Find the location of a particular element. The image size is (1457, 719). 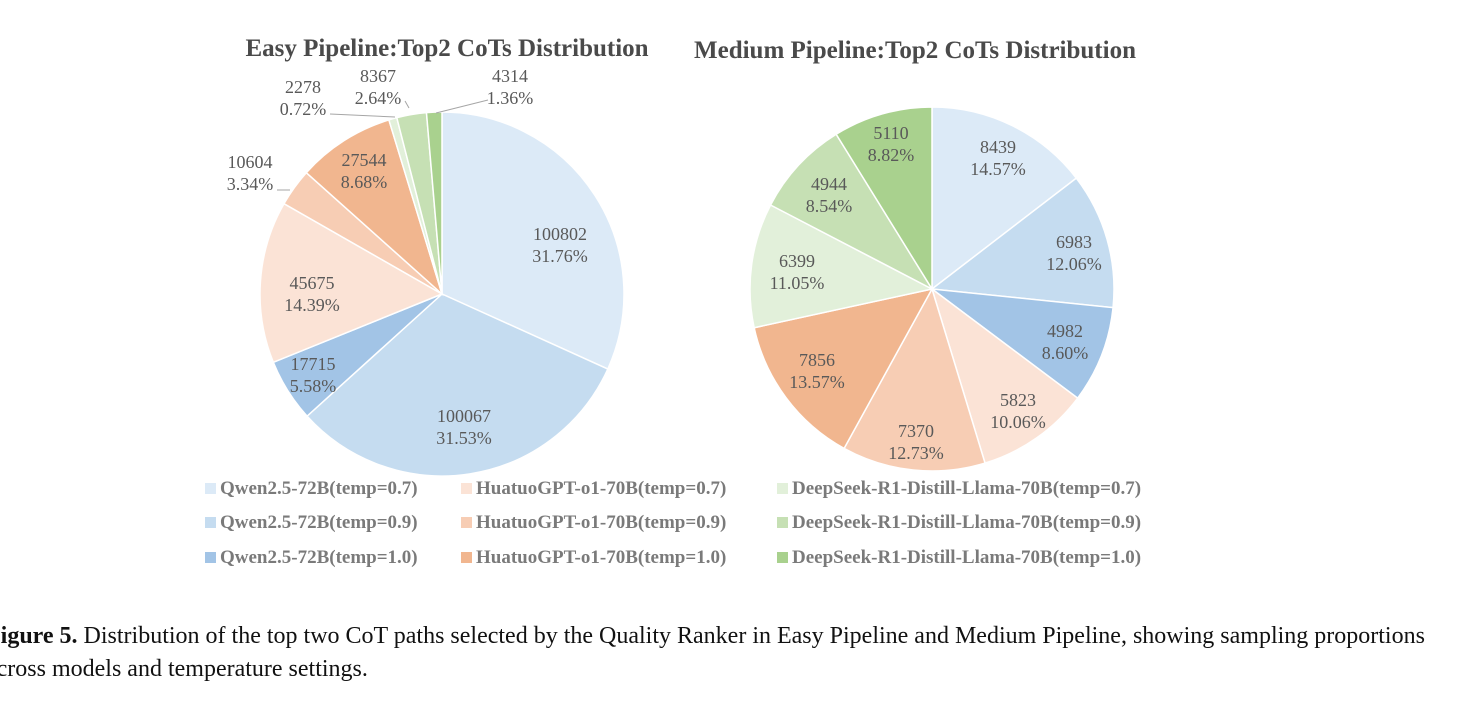

legend-label-qwen2-5-72b-temp-0-9: Qwen2.5-72B(temp=0.9) is located at coordinates (319, 522).